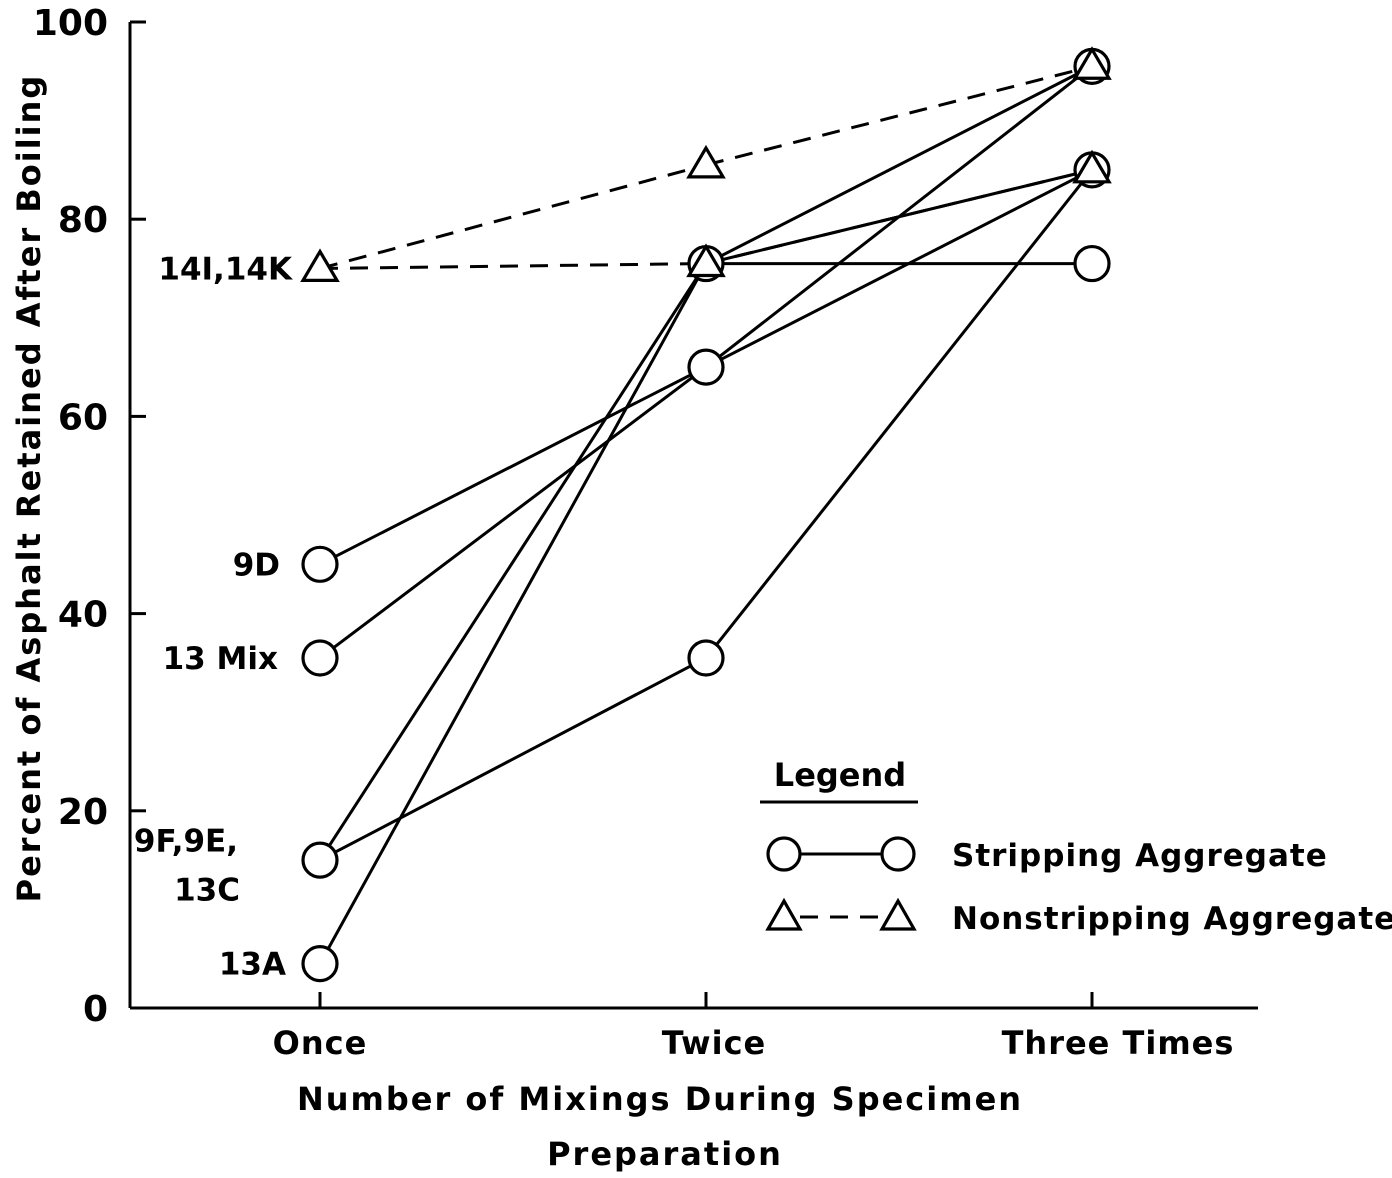 The image size is (1392, 1178). What do you see at coordinates (220, 659) in the screenshot?
I see `point-label: 13 Mix` at bounding box center [220, 659].